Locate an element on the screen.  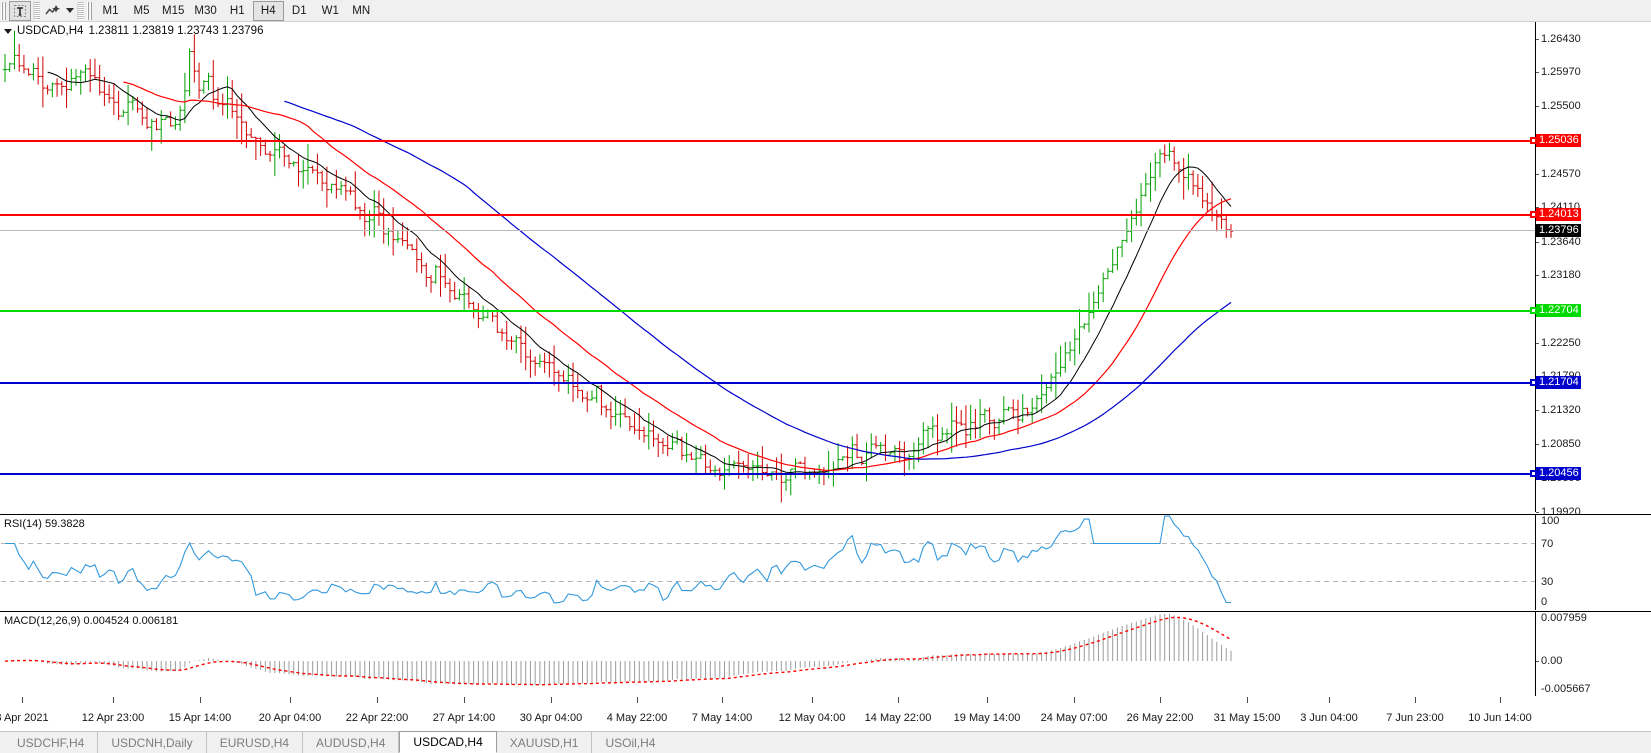
timeframe-button-m1: M1 is located at coordinates (110, 10).